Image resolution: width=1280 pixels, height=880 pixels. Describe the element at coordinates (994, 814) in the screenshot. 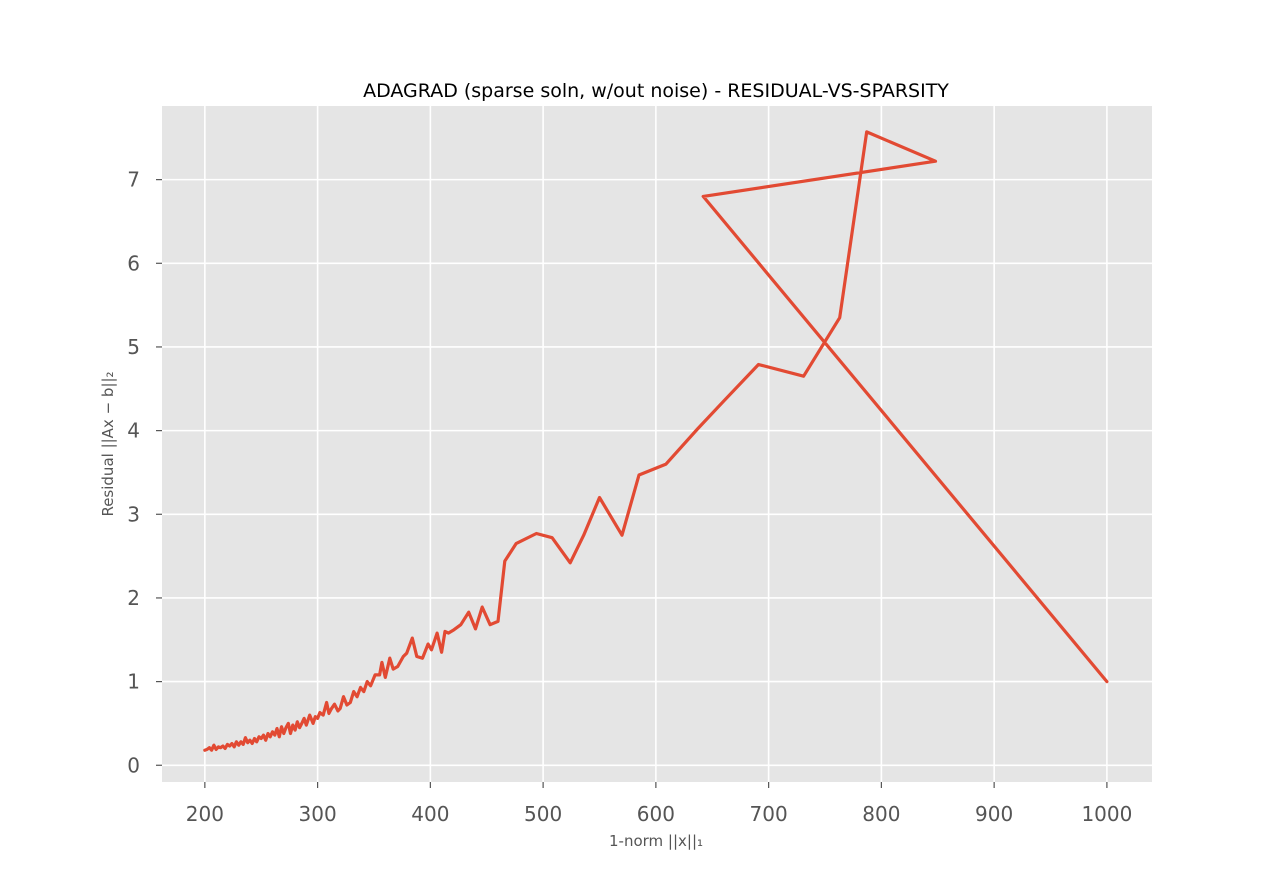

I see `x-tick-label: 900` at that location.